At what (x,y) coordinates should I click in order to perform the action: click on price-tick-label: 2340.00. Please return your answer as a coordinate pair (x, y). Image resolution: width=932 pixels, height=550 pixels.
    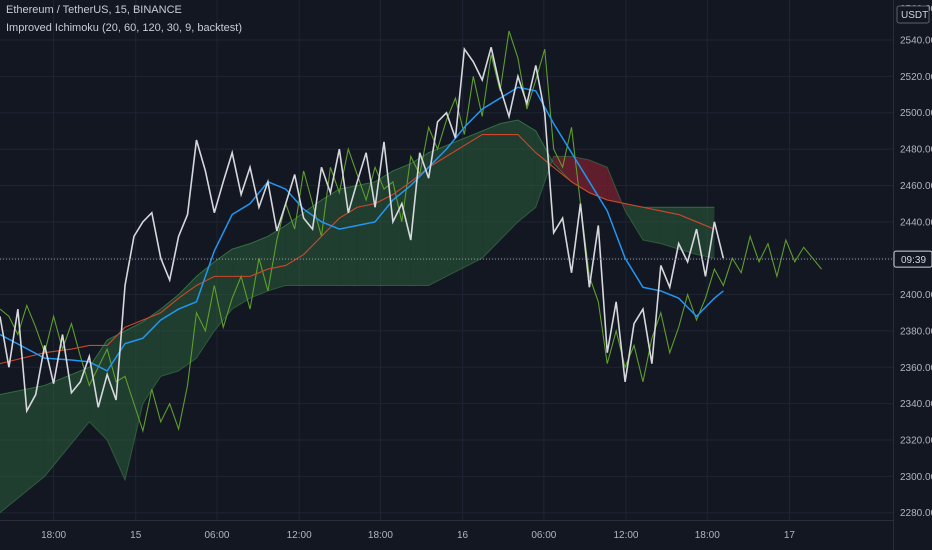
    Looking at the image, I should click on (916, 404).